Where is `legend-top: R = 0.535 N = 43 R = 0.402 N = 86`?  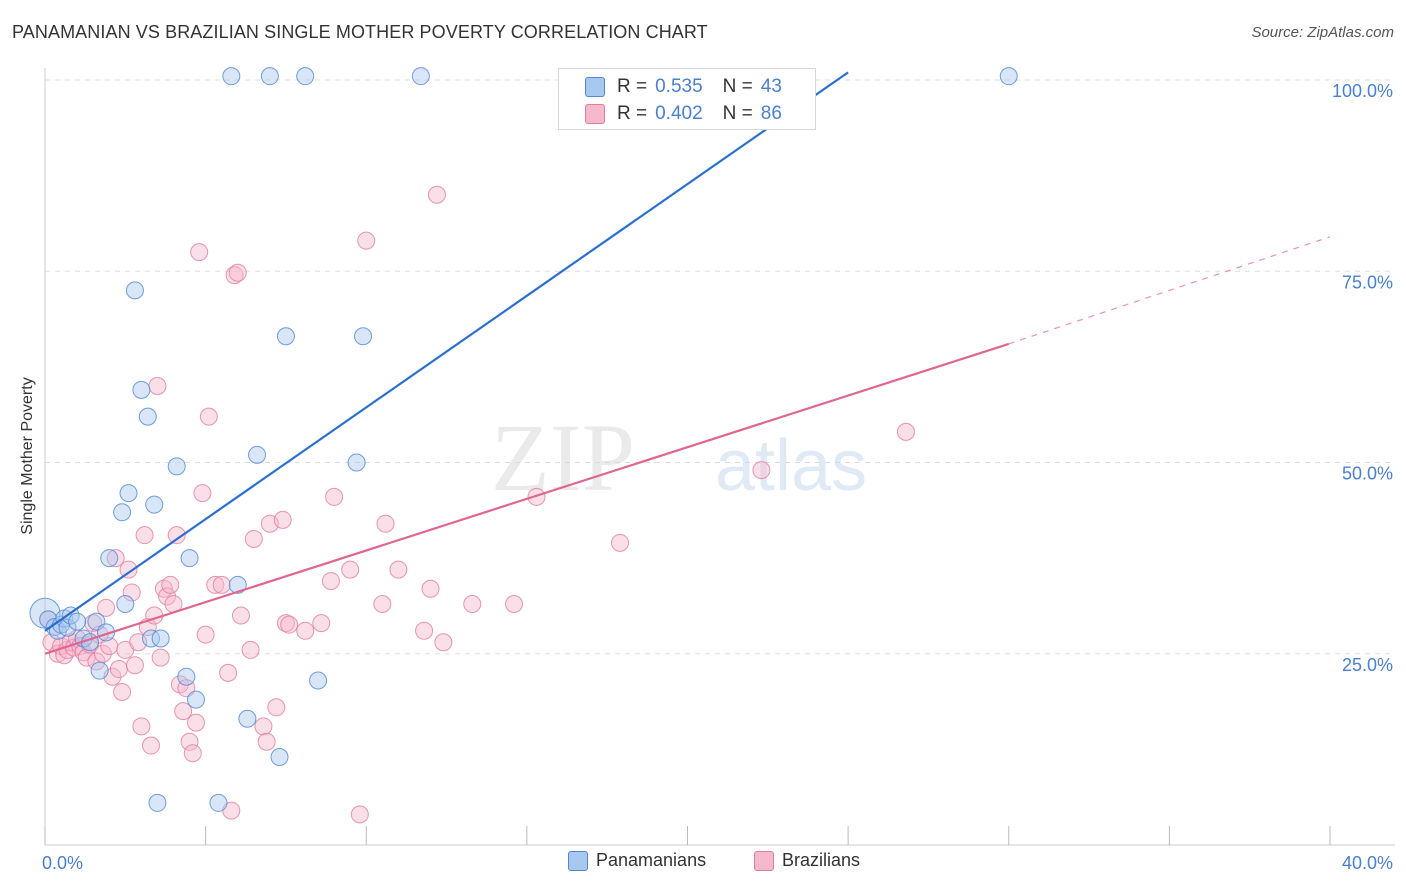
legend-top: R = 0.535 N = 43 R = 0.402 N = 86 is located at coordinates (687, 99).